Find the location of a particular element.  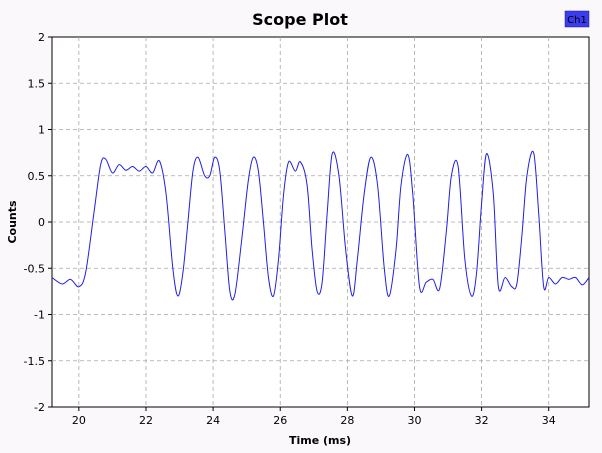

y-tick-label: 2 is located at coordinates (41, 37).